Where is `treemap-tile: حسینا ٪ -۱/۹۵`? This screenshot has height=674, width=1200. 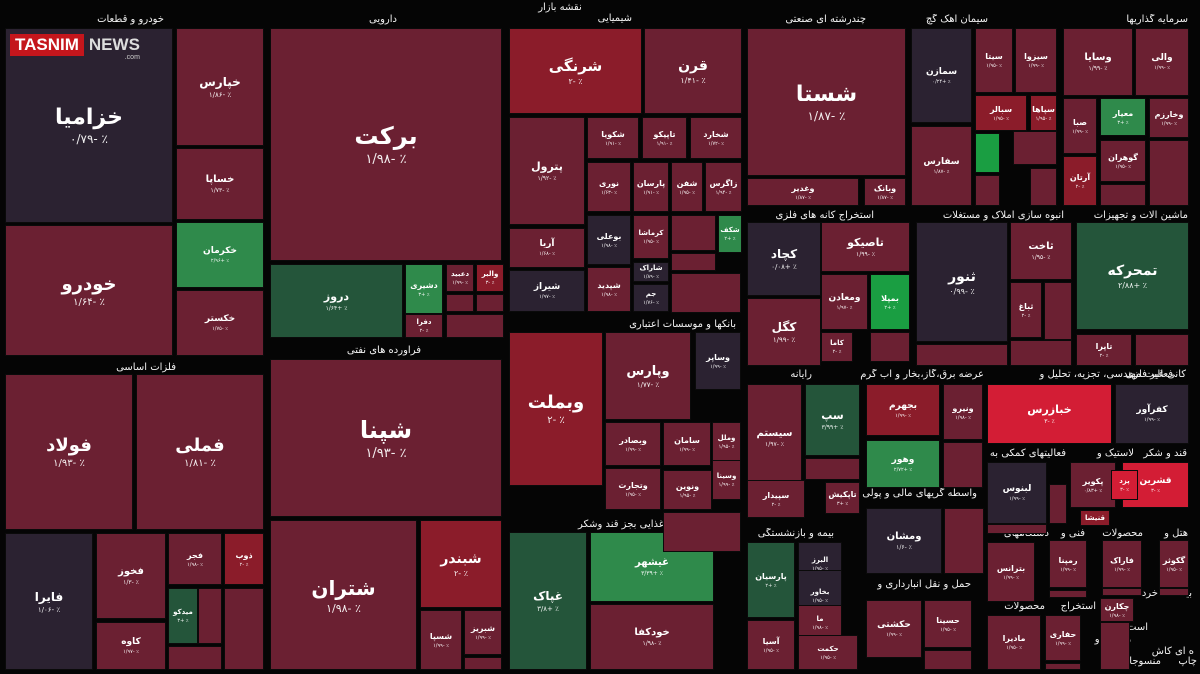
treemap-tile: حسینا ٪ -۱/۹۵ is located at coordinates (948, 624).